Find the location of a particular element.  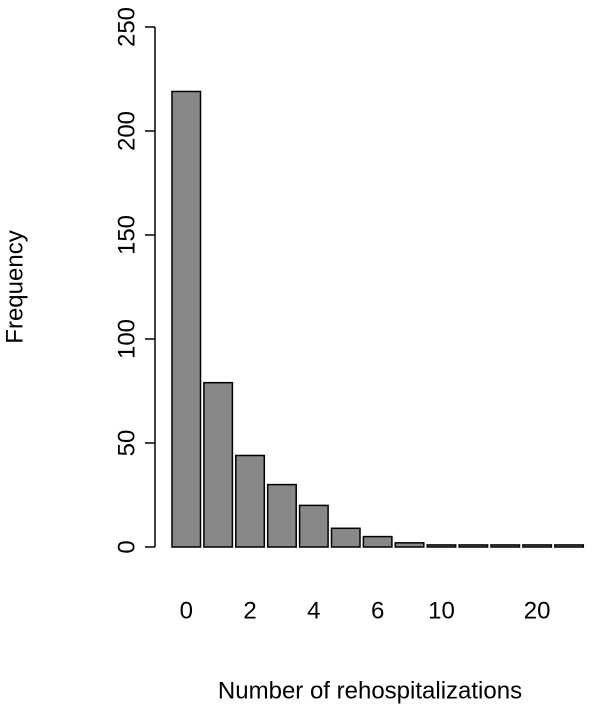

y-tick-label: 50 is located at coordinates (126, 443).